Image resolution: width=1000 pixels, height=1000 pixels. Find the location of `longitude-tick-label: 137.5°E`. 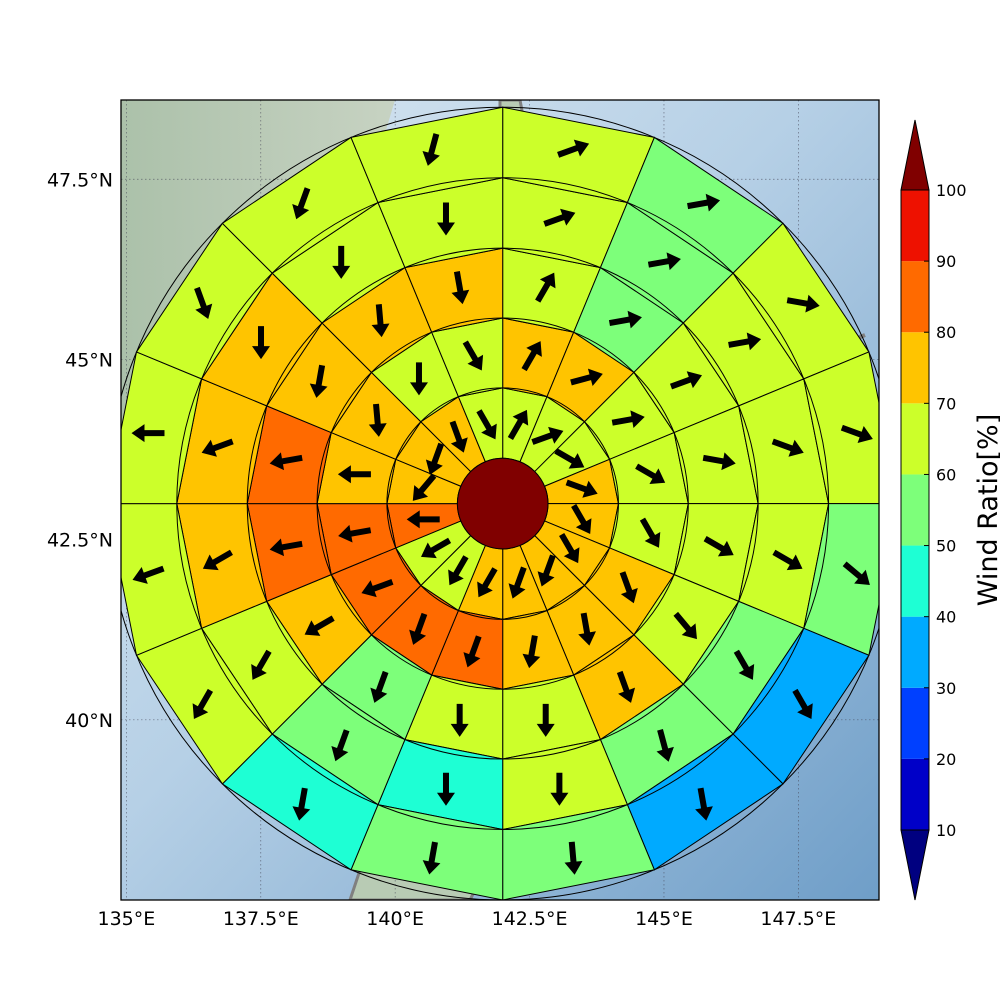

longitude-tick-label: 137.5°E is located at coordinates (261, 919).